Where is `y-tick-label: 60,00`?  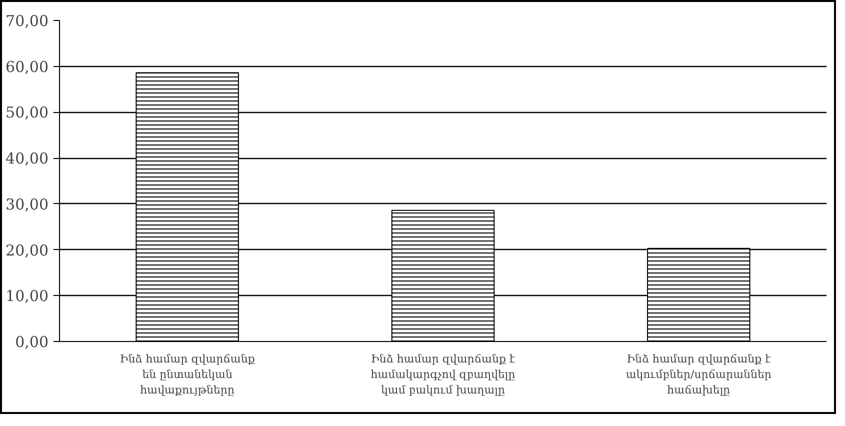 y-tick-label: 60,00 is located at coordinates (27, 67).